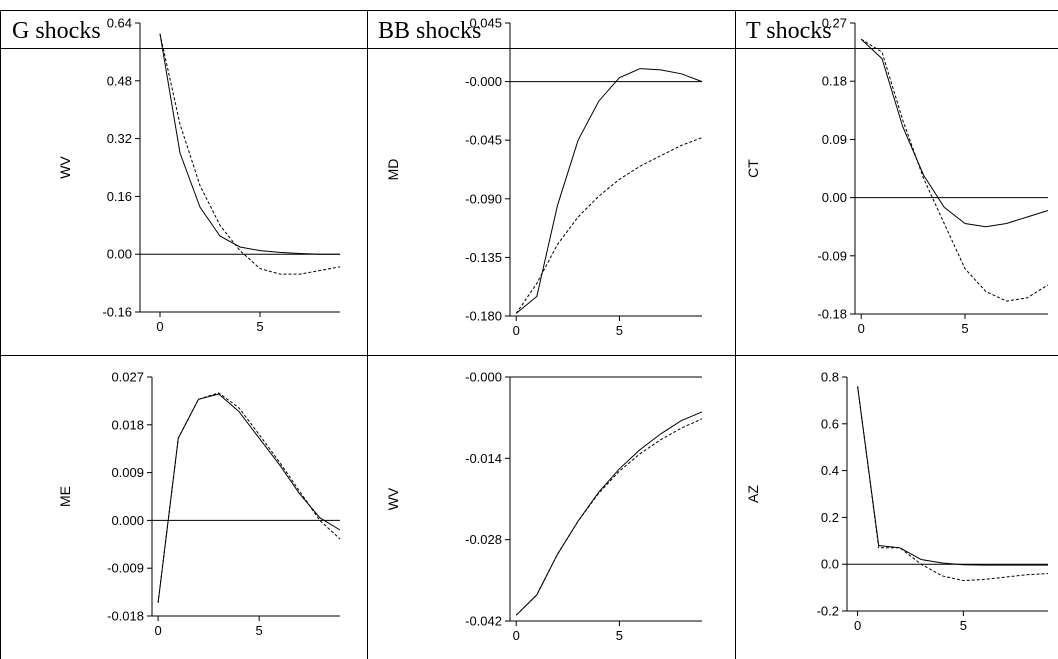  What do you see at coordinates (832, 314) in the screenshot?
I see `y-tick-label: -0.18` at bounding box center [832, 314].